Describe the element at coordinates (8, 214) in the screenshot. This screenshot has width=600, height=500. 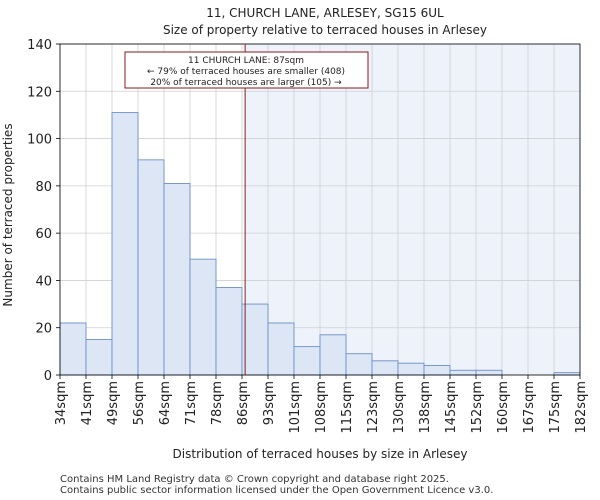
I see `y-axis-label: Number of terraced properties` at that location.